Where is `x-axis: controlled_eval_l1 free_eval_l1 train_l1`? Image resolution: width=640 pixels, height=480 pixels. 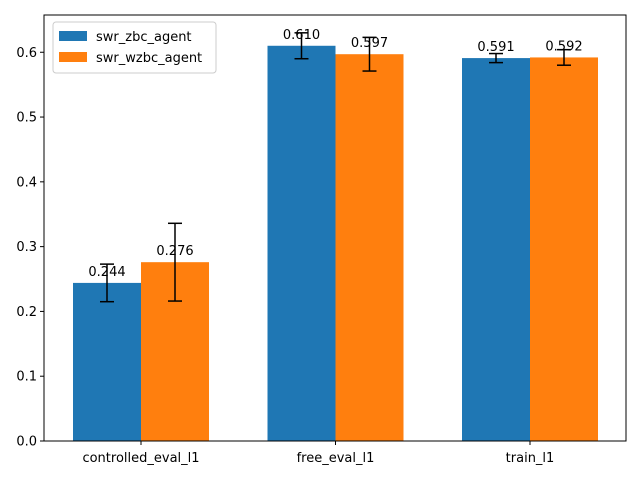 x-axis: controlled_eval_l1 free_eval_l1 train_l1 is located at coordinates (318, 453).